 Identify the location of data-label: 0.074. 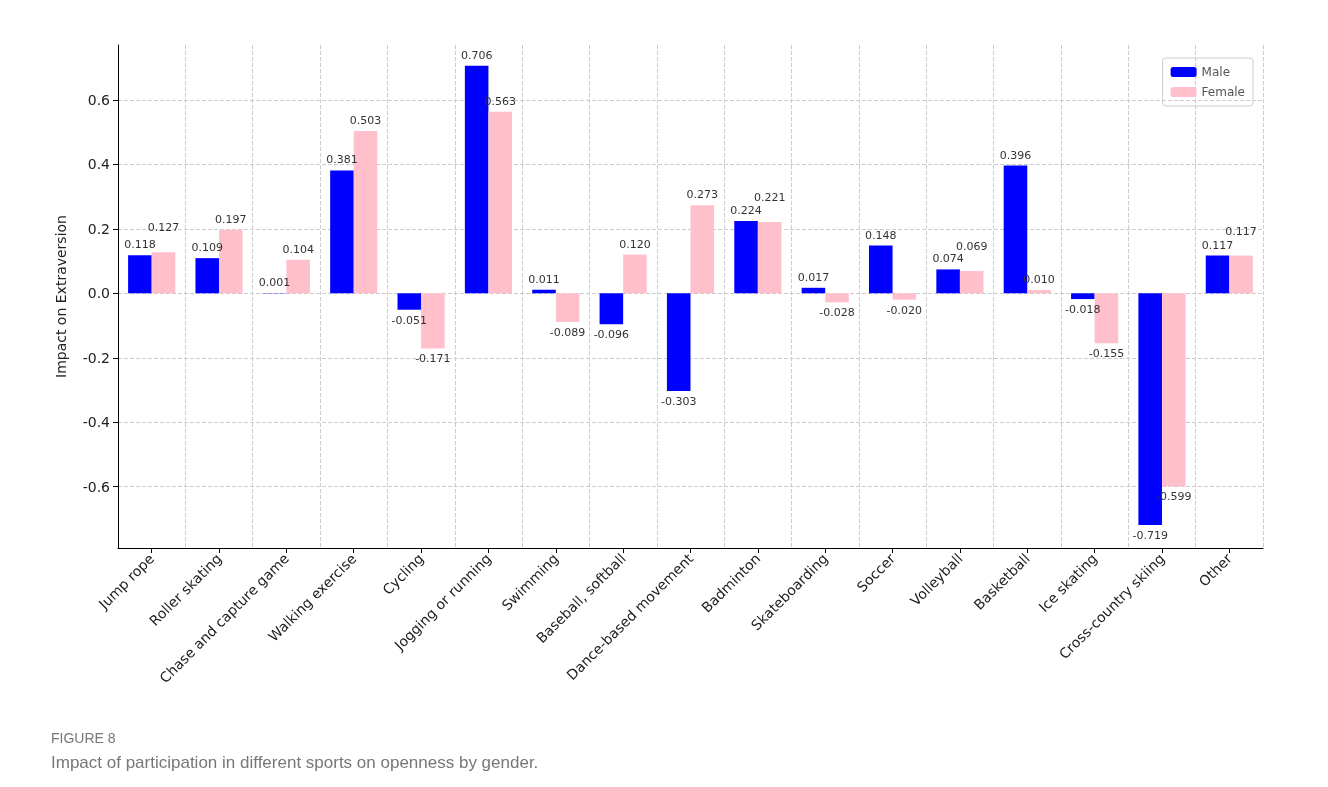
(948, 259).